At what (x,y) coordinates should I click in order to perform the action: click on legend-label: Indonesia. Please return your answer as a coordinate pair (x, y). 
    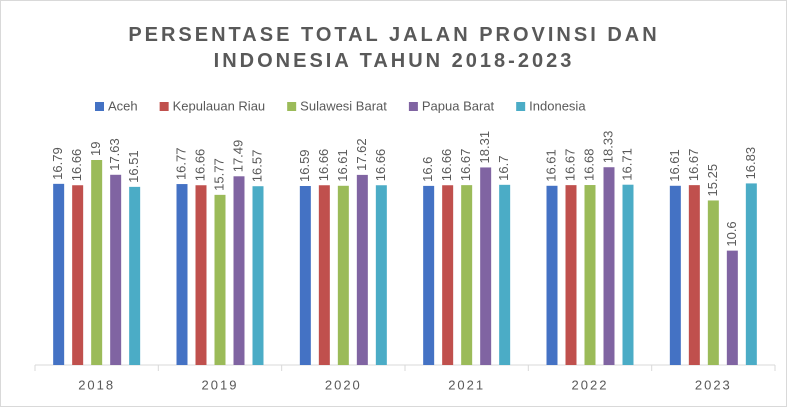
    Looking at the image, I should click on (557, 105).